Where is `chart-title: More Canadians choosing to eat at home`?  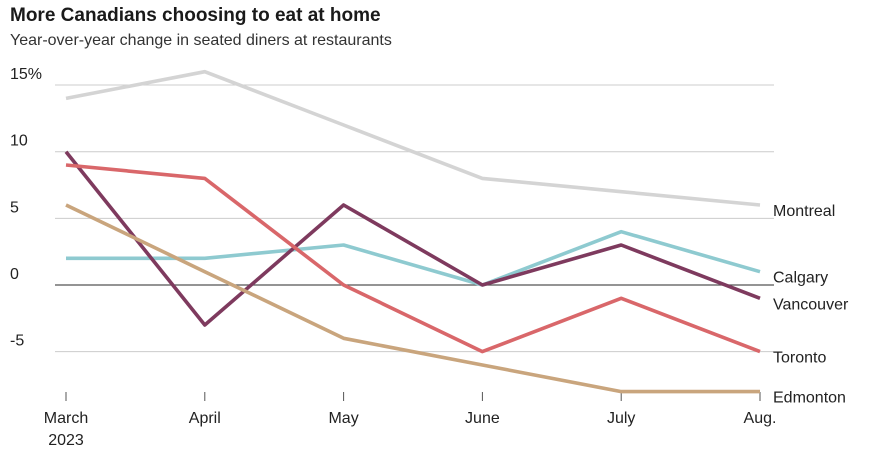 chart-title: More Canadians choosing to eat at home is located at coordinates (195, 15).